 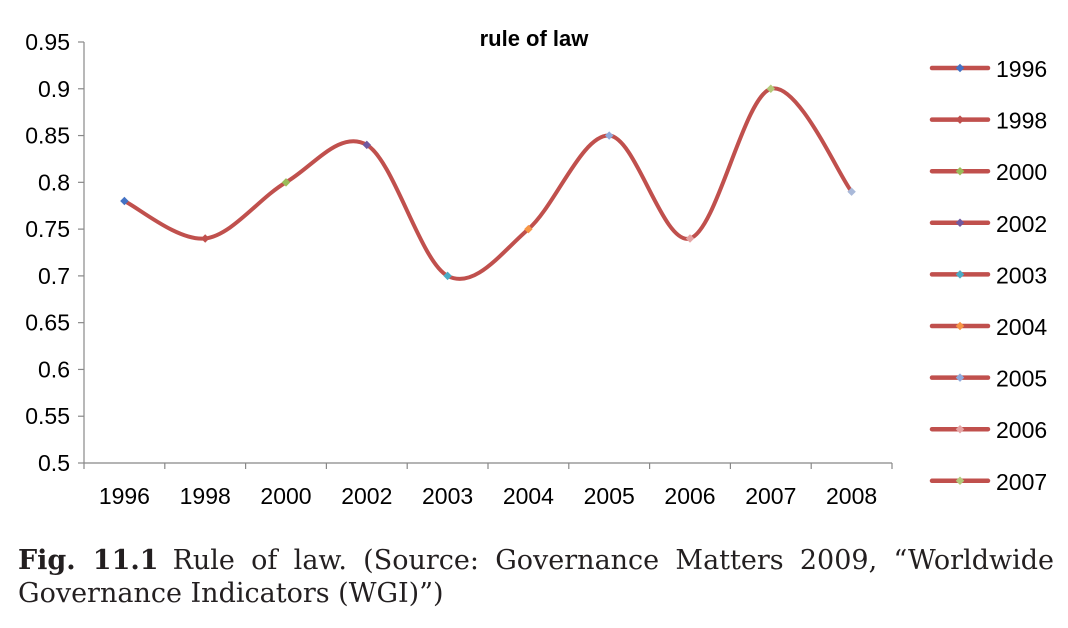 What do you see at coordinates (205, 496) in the screenshot?
I see `x-tick-label: 1998` at bounding box center [205, 496].